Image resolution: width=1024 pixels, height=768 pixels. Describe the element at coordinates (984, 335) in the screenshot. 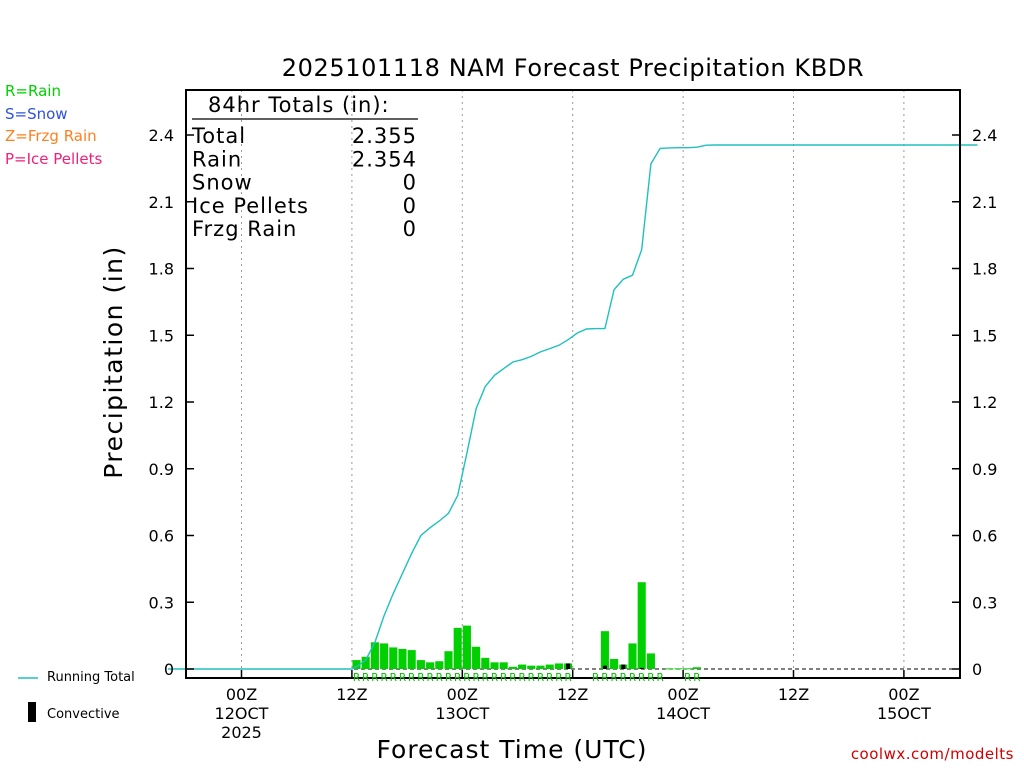

I see `y-tick-label-right: 1.5` at that location.